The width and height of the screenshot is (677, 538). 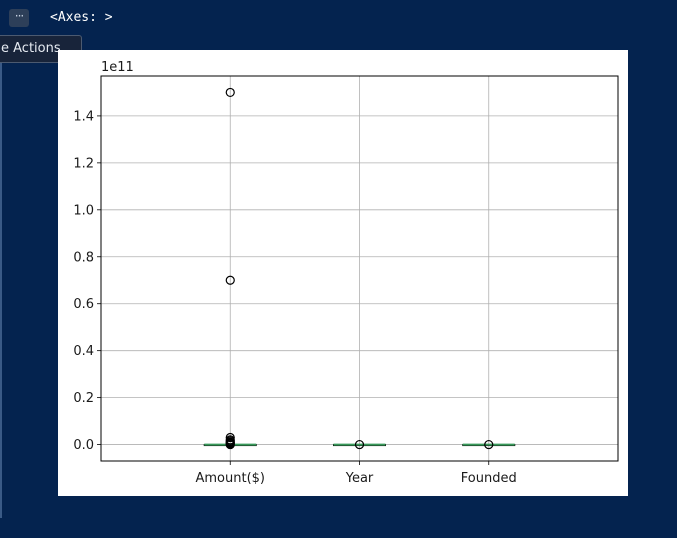 What do you see at coordinates (117, 67) in the screenshot?
I see `y-scale-label: 1e11` at bounding box center [117, 67].